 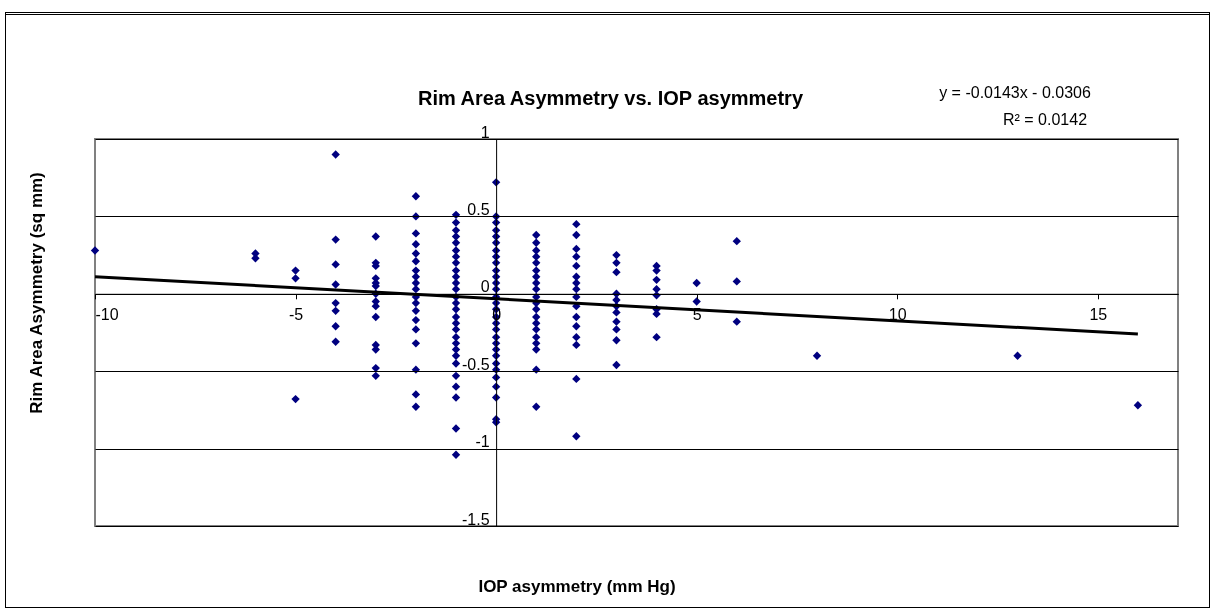 What do you see at coordinates (1045, 119) in the screenshot?
I see `text: R² = 0.0142` at bounding box center [1045, 119].